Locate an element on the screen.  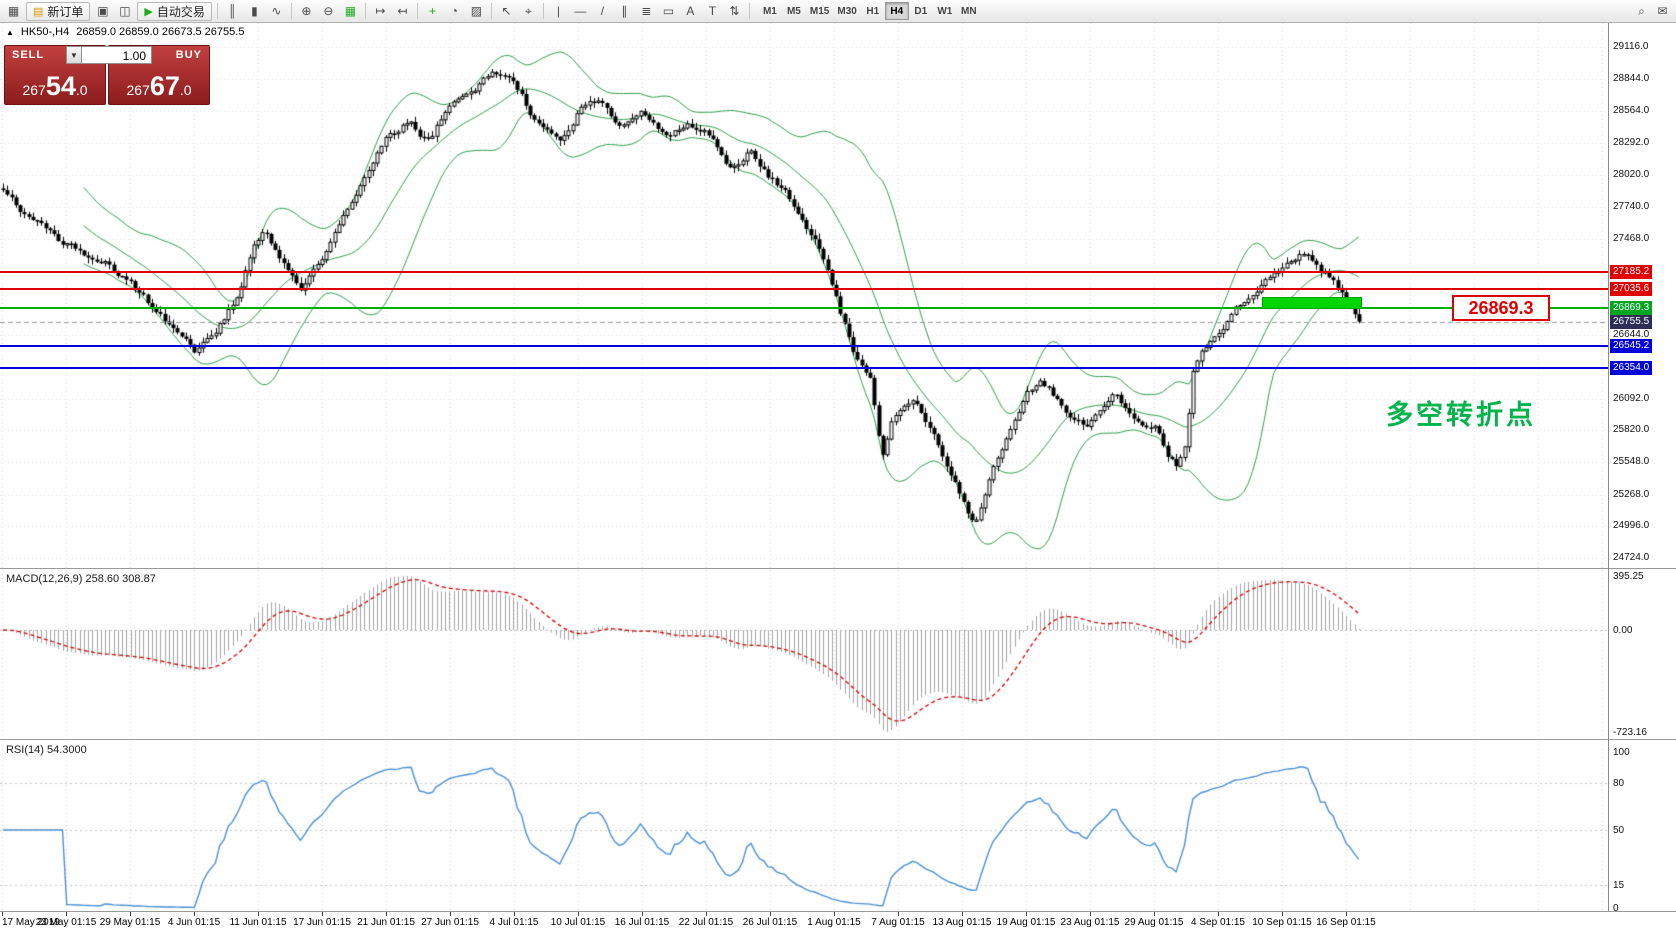
timeframe-h4: H4 is located at coordinates (896, 11).